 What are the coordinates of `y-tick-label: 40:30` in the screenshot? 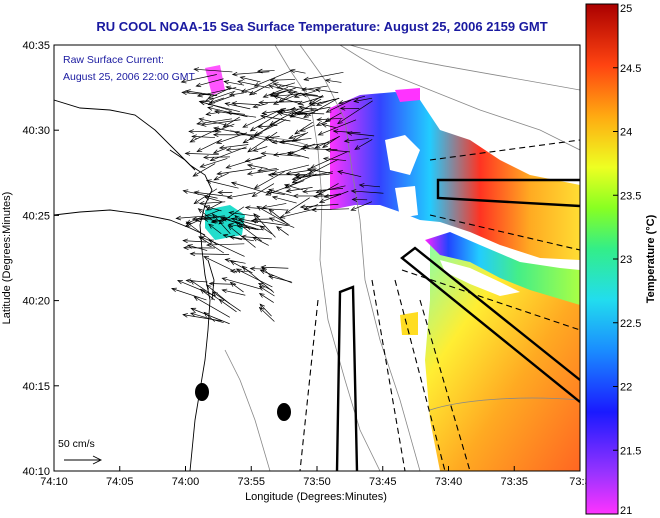 It's located at (36, 131).